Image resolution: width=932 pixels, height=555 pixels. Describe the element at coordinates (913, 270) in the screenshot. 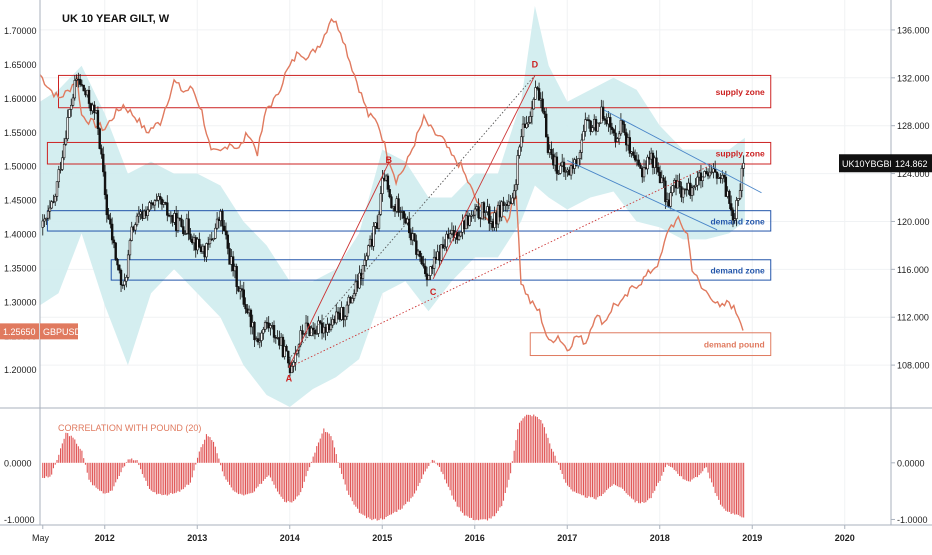

I see `right-tick-label: 116.000` at that location.